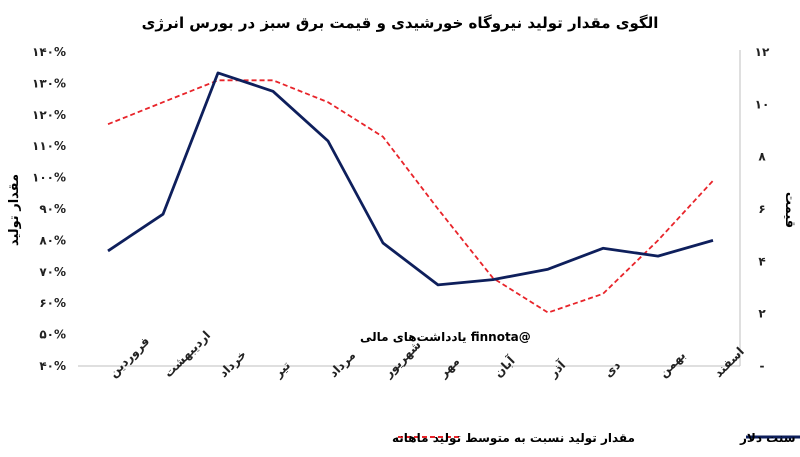  Describe the element at coordinates (49, 178) in the screenshot. I see `left-tick-label: ۱۰۰%` at that location.